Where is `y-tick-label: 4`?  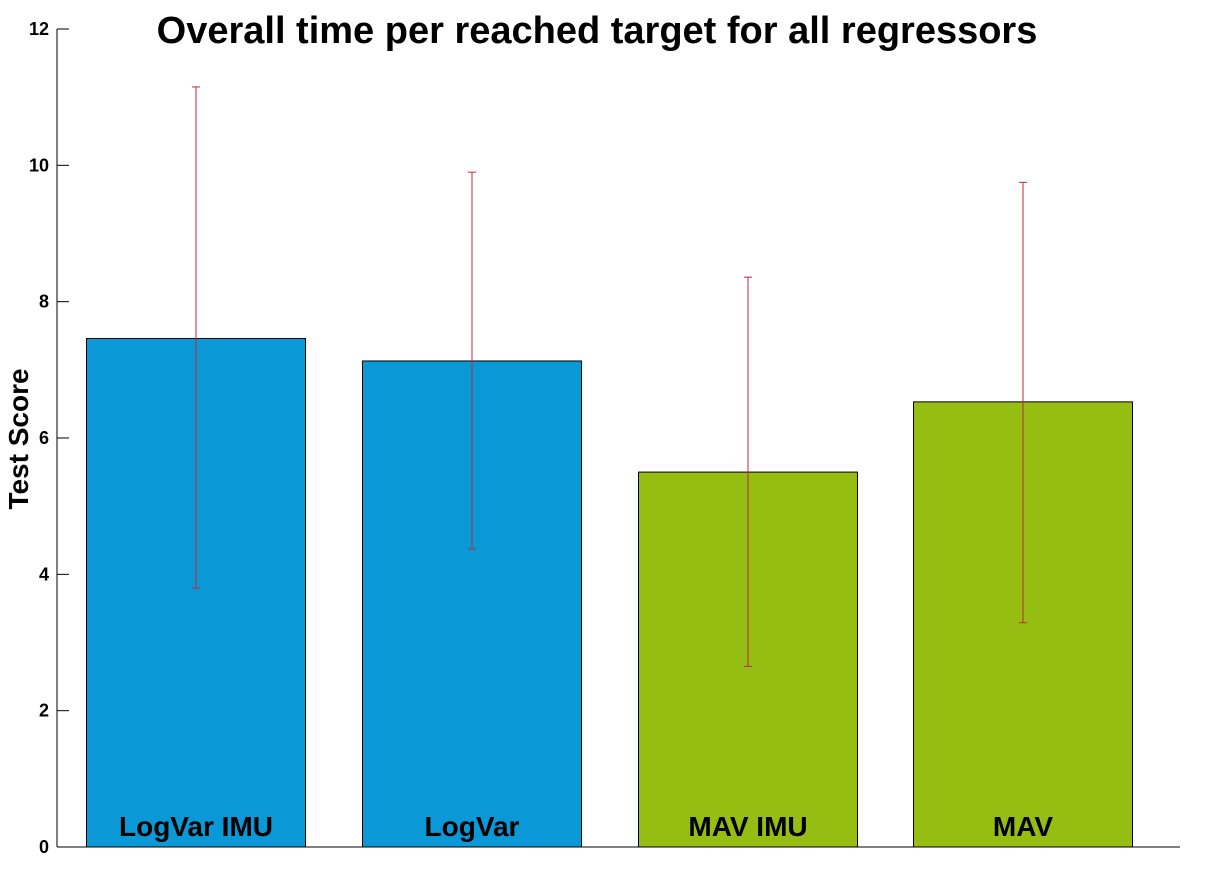
y-tick-label: 4 is located at coordinates (44, 574).